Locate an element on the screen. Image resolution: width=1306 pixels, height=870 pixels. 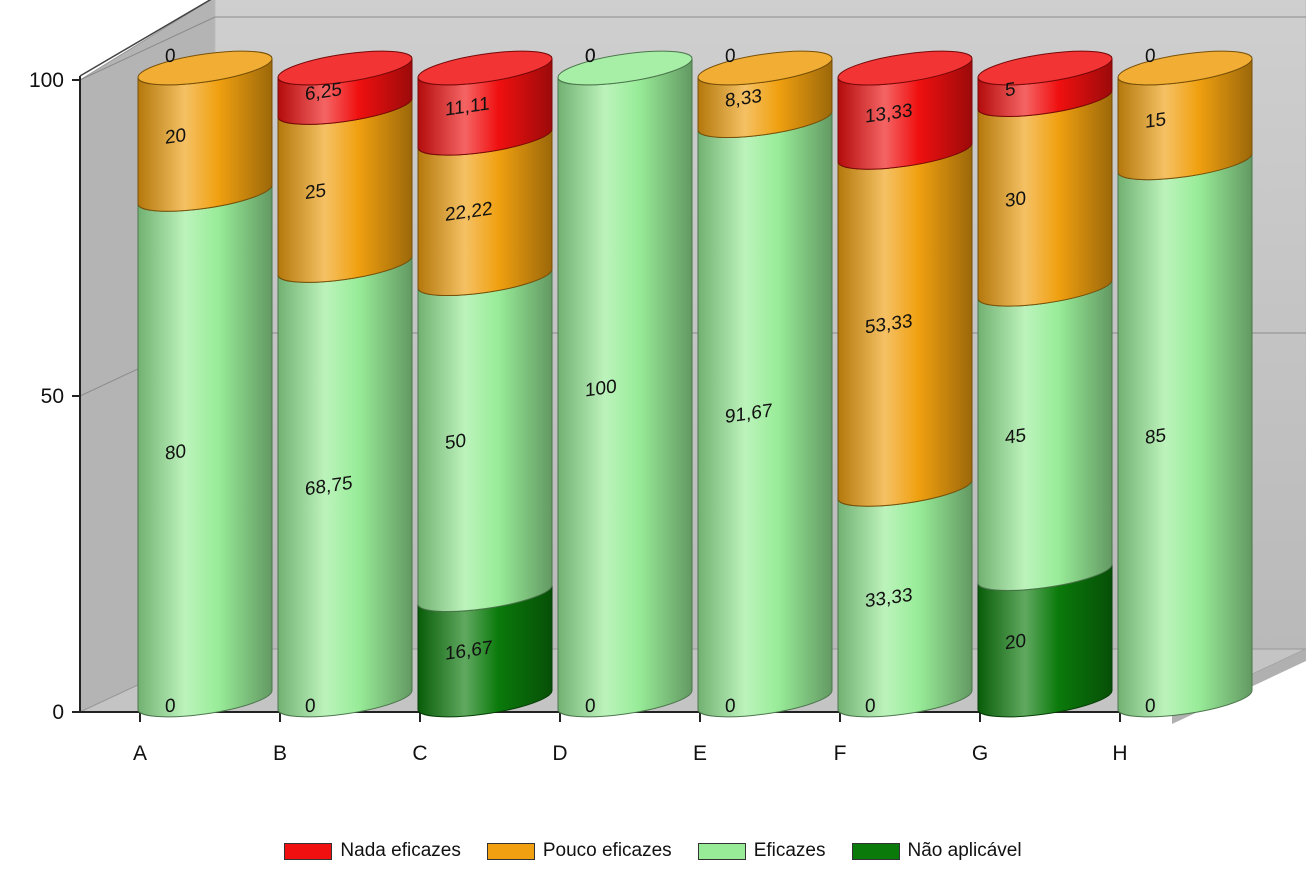
legend-swatch-pouco-eficazes is located at coordinates (510, 851).